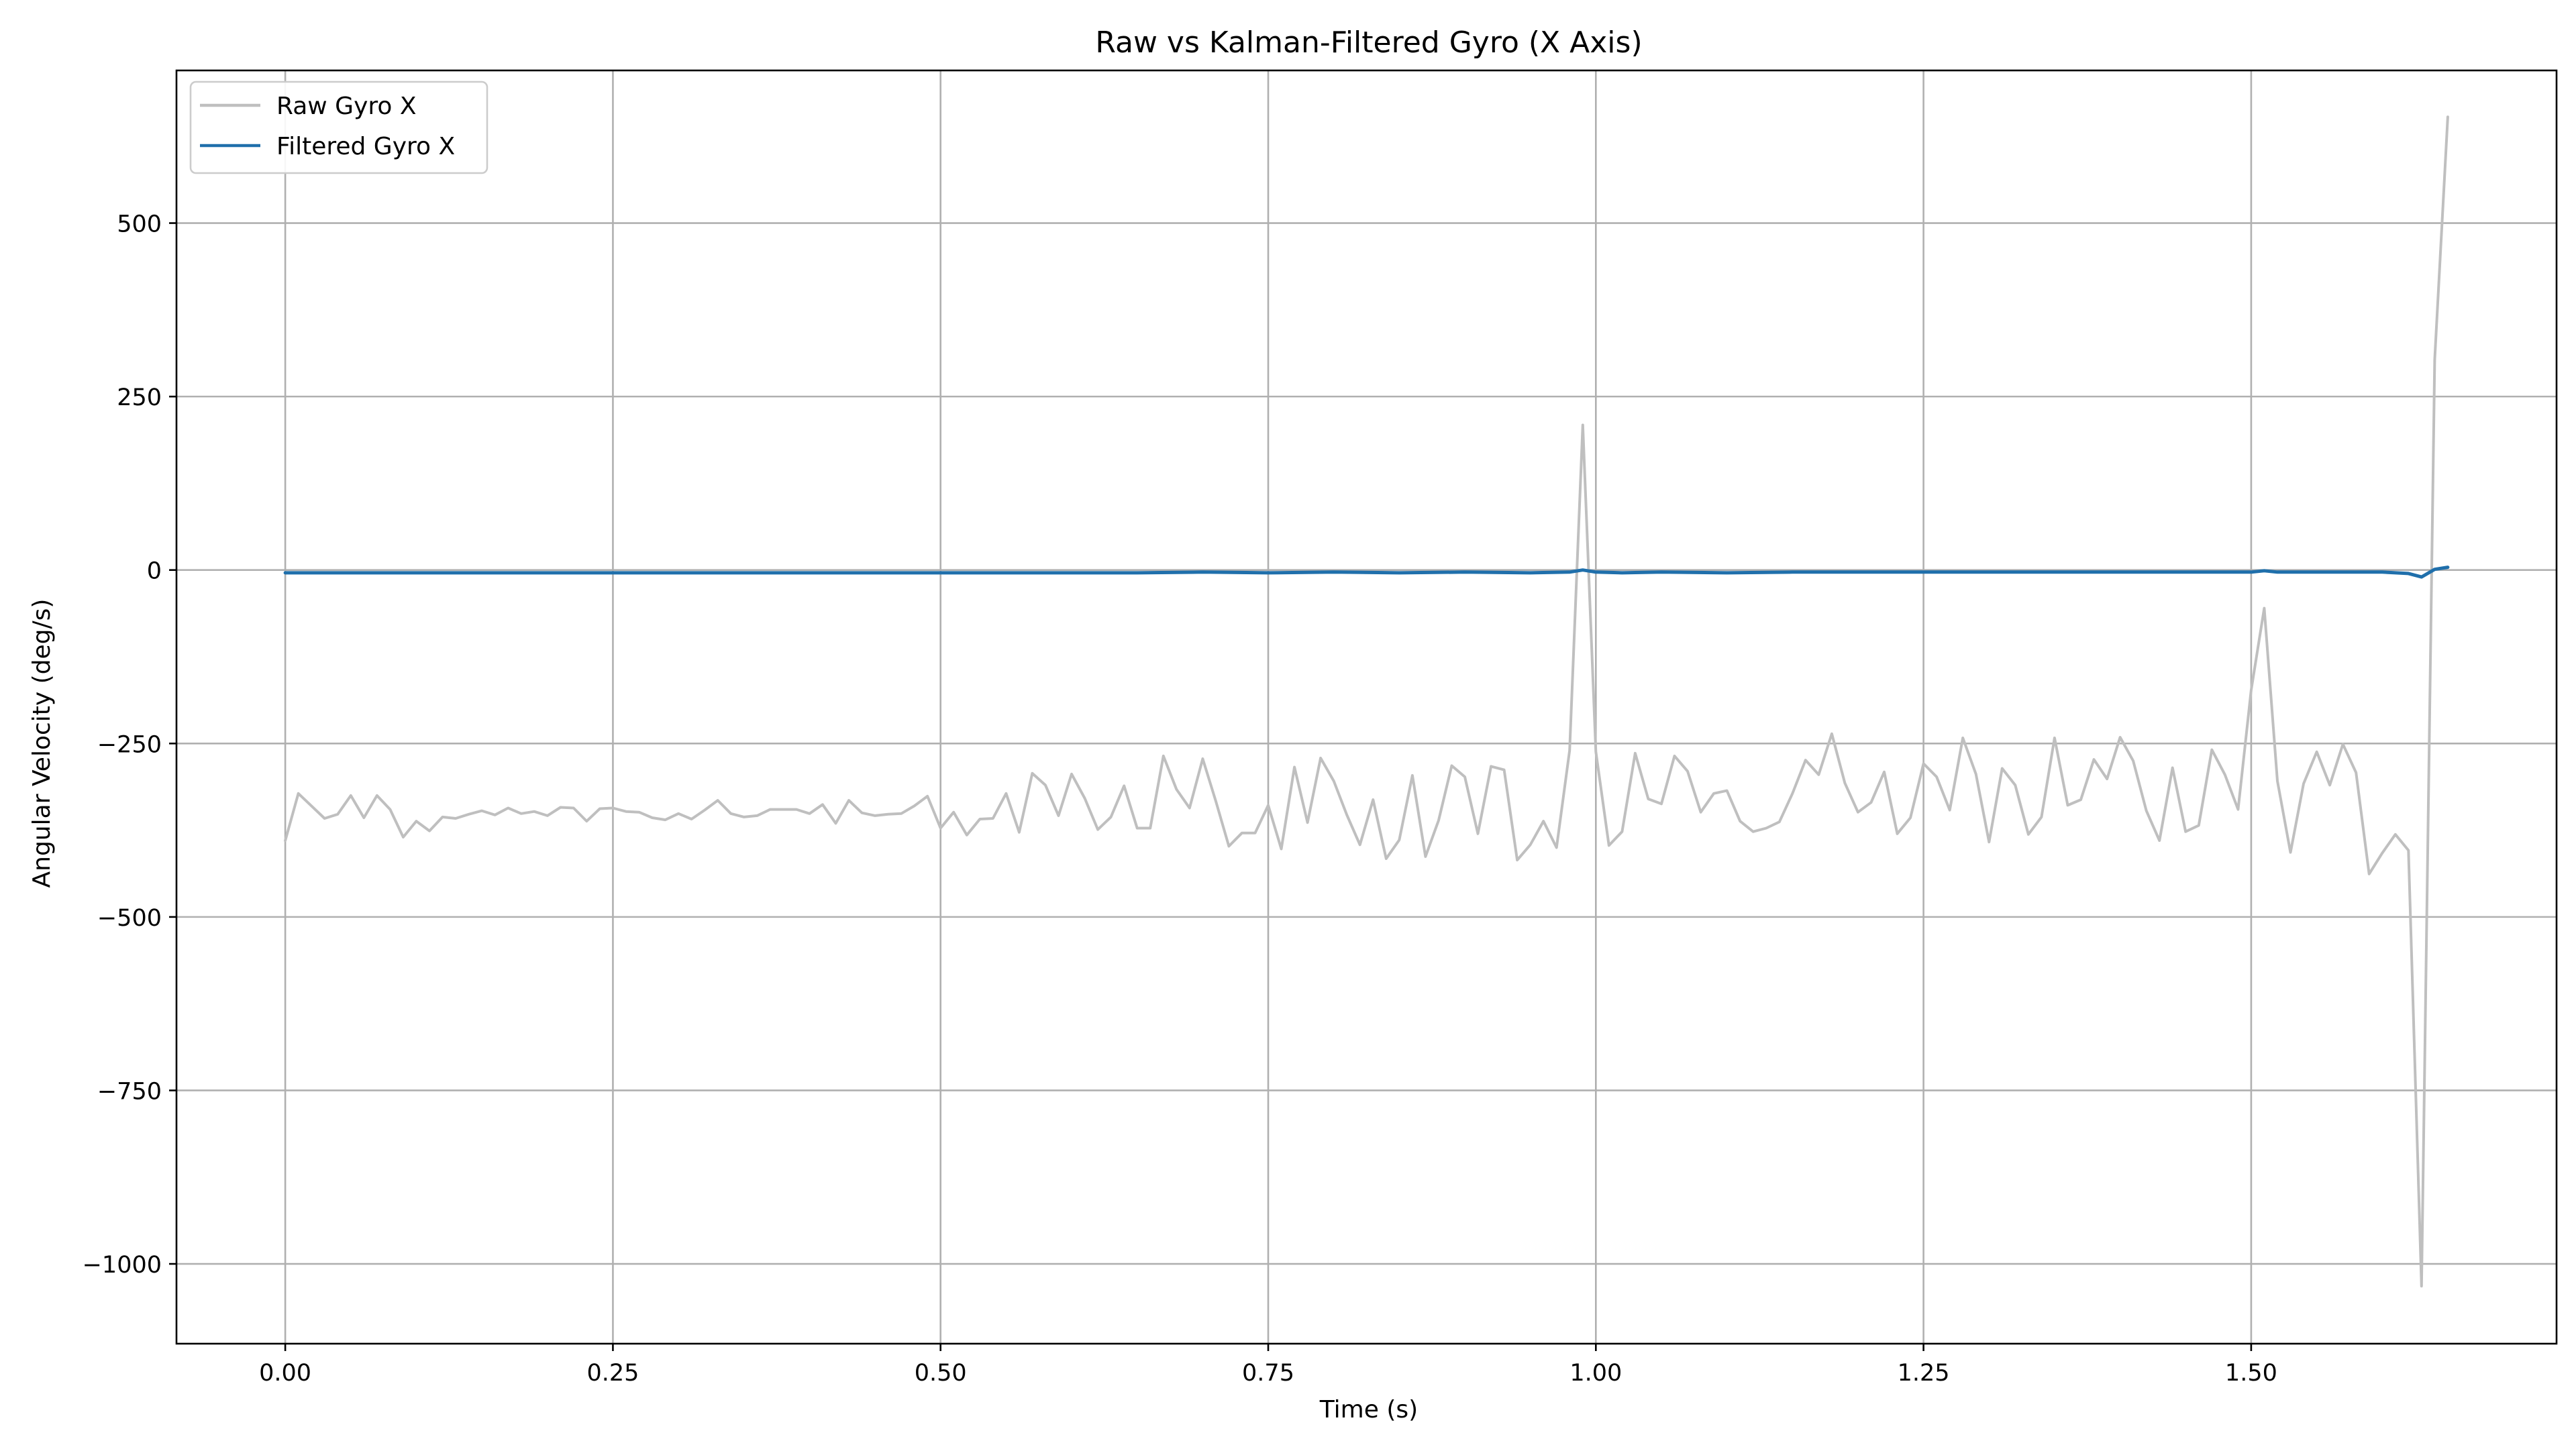 The image size is (2576, 1449). Describe the element at coordinates (154, 571) in the screenshot. I see `y-tick-label: 0` at that location.